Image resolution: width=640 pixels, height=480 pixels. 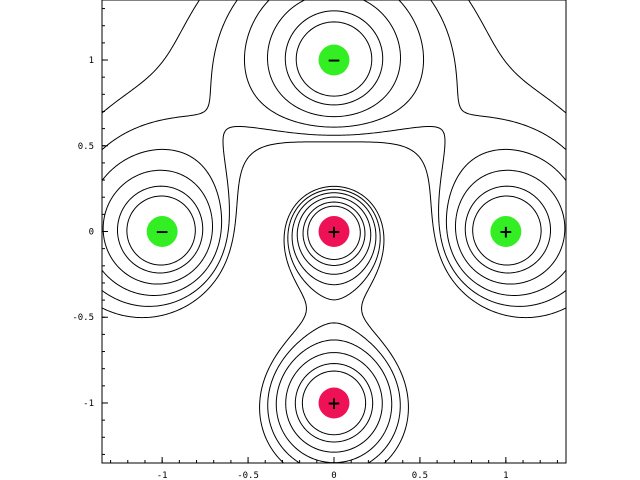 What do you see at coordinates (91, 61) in the screenshot?
I see `y-tick-label-4: 1` at bounding box center [91, 61].